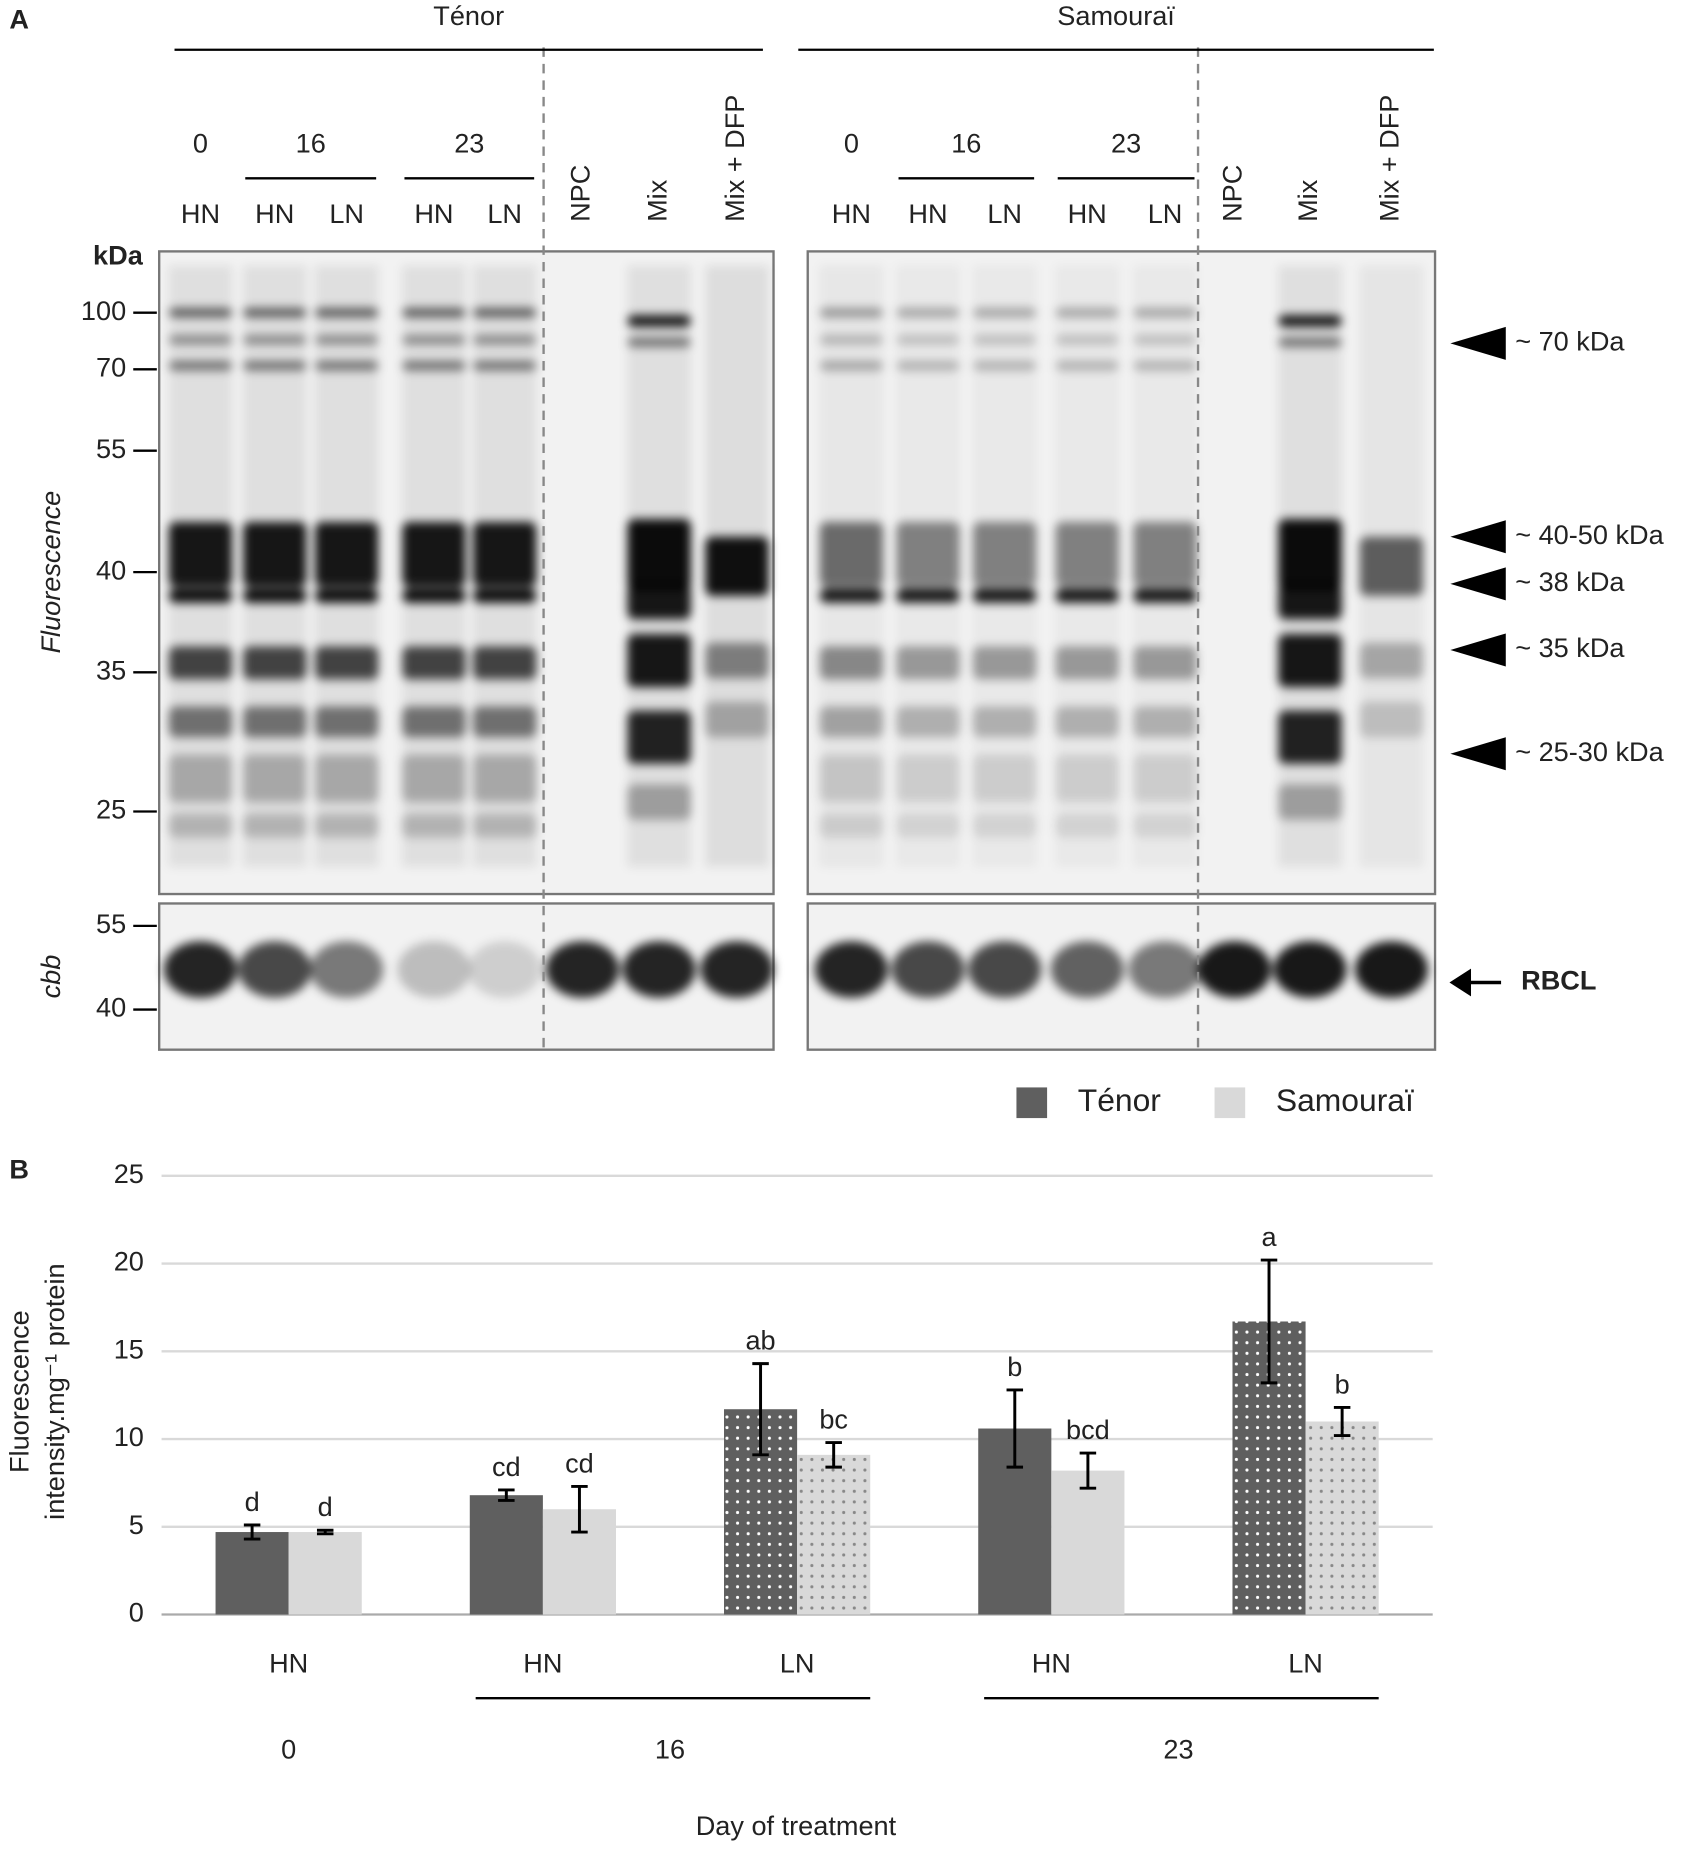  I want to click on cultivar-label: Samouraï, so click(1116, 15).